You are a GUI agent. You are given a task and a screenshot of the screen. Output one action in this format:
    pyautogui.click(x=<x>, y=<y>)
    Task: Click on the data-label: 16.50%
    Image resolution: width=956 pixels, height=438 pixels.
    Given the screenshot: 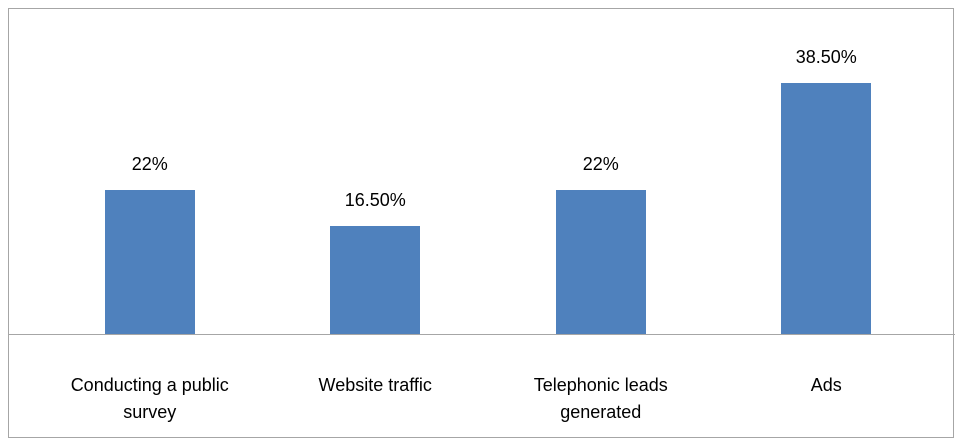 What is the action you would take?
    pyautogui.click(x=375, y=200)
    